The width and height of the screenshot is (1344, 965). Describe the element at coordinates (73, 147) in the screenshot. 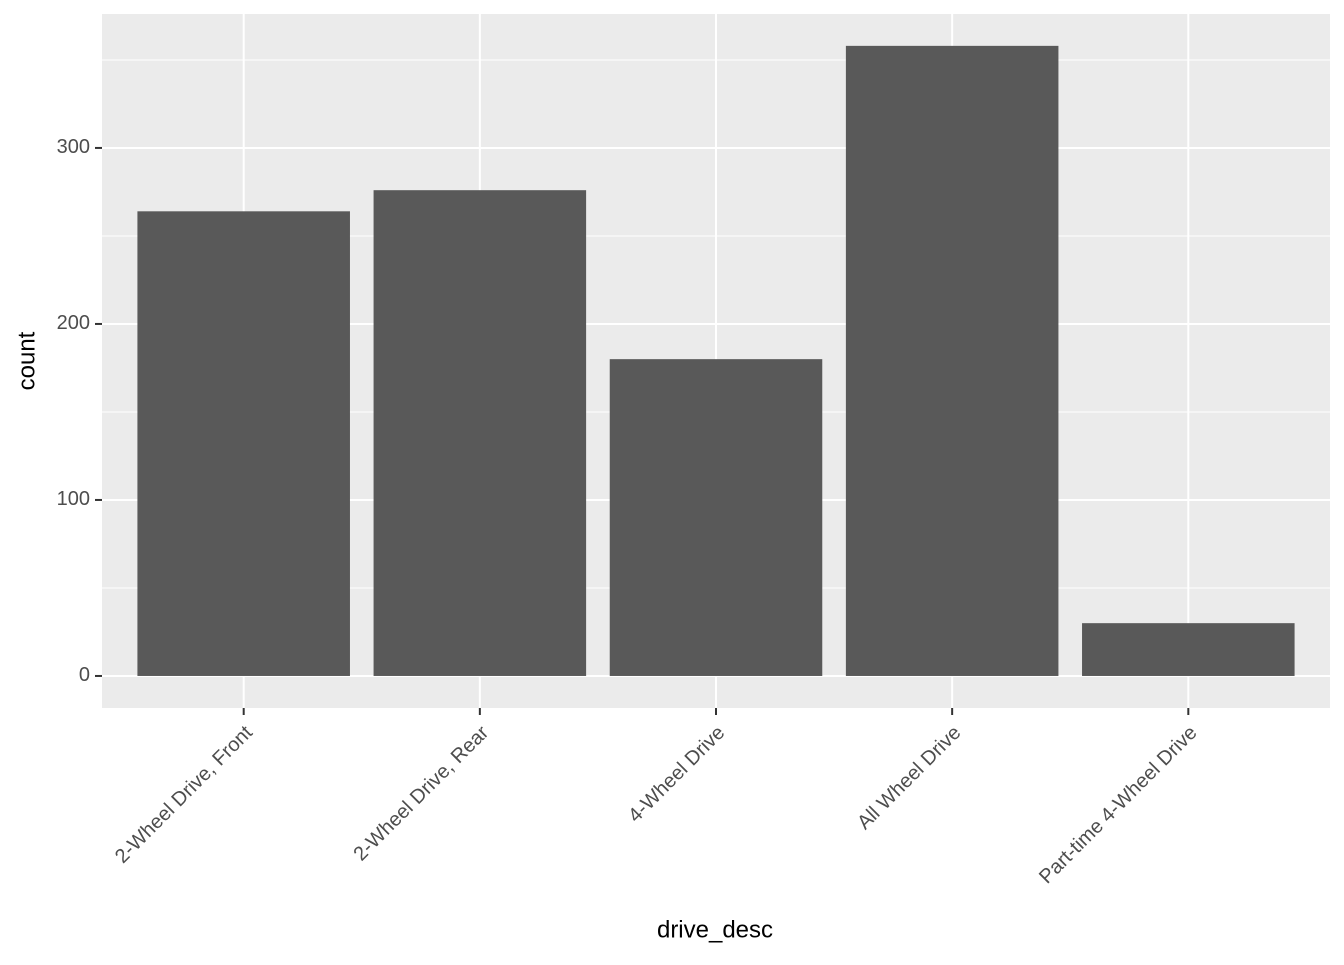

I see `y-tick-label: 300` at that location.